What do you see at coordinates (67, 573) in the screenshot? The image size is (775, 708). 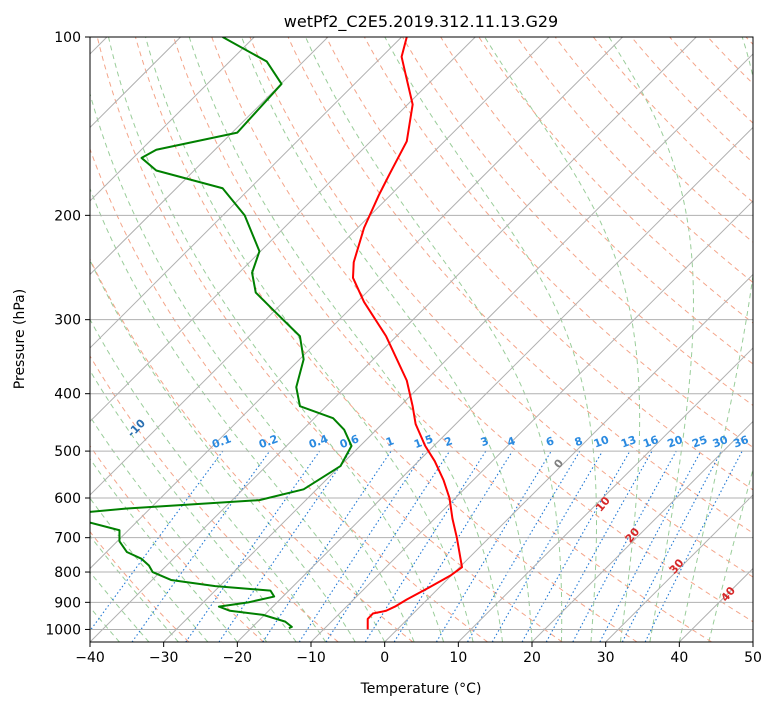 I see `y-tick-label: 800` at bounding box center [67, 573].